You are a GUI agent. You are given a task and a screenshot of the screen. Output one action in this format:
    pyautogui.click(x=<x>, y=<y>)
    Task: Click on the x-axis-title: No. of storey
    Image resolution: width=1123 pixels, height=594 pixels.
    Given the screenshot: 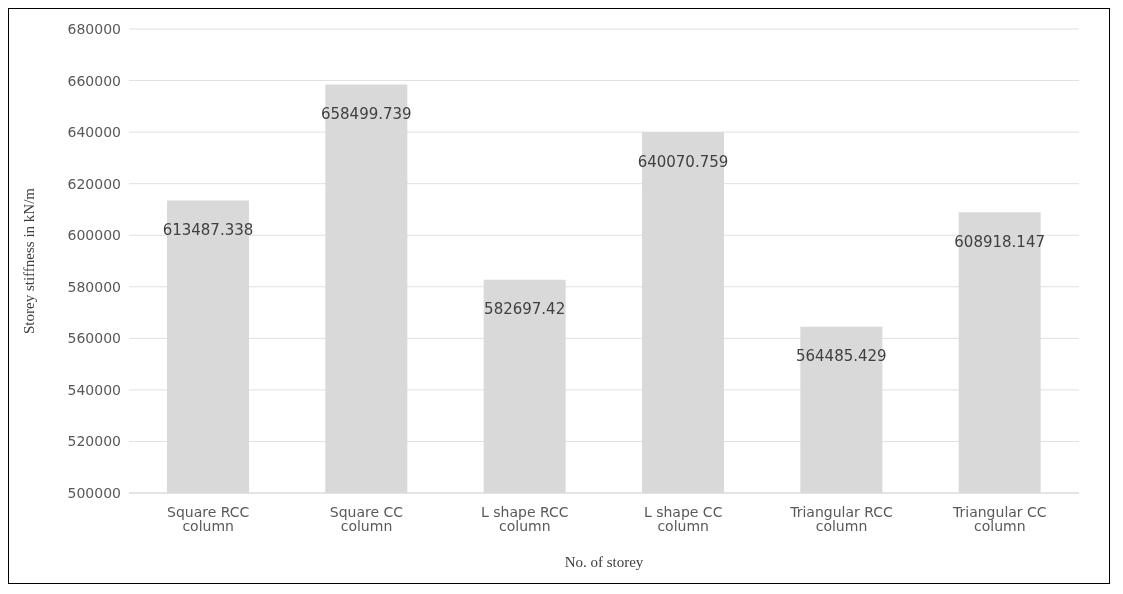 What is the action you would take?
    pyautogui.click(x=604, y=562)
    